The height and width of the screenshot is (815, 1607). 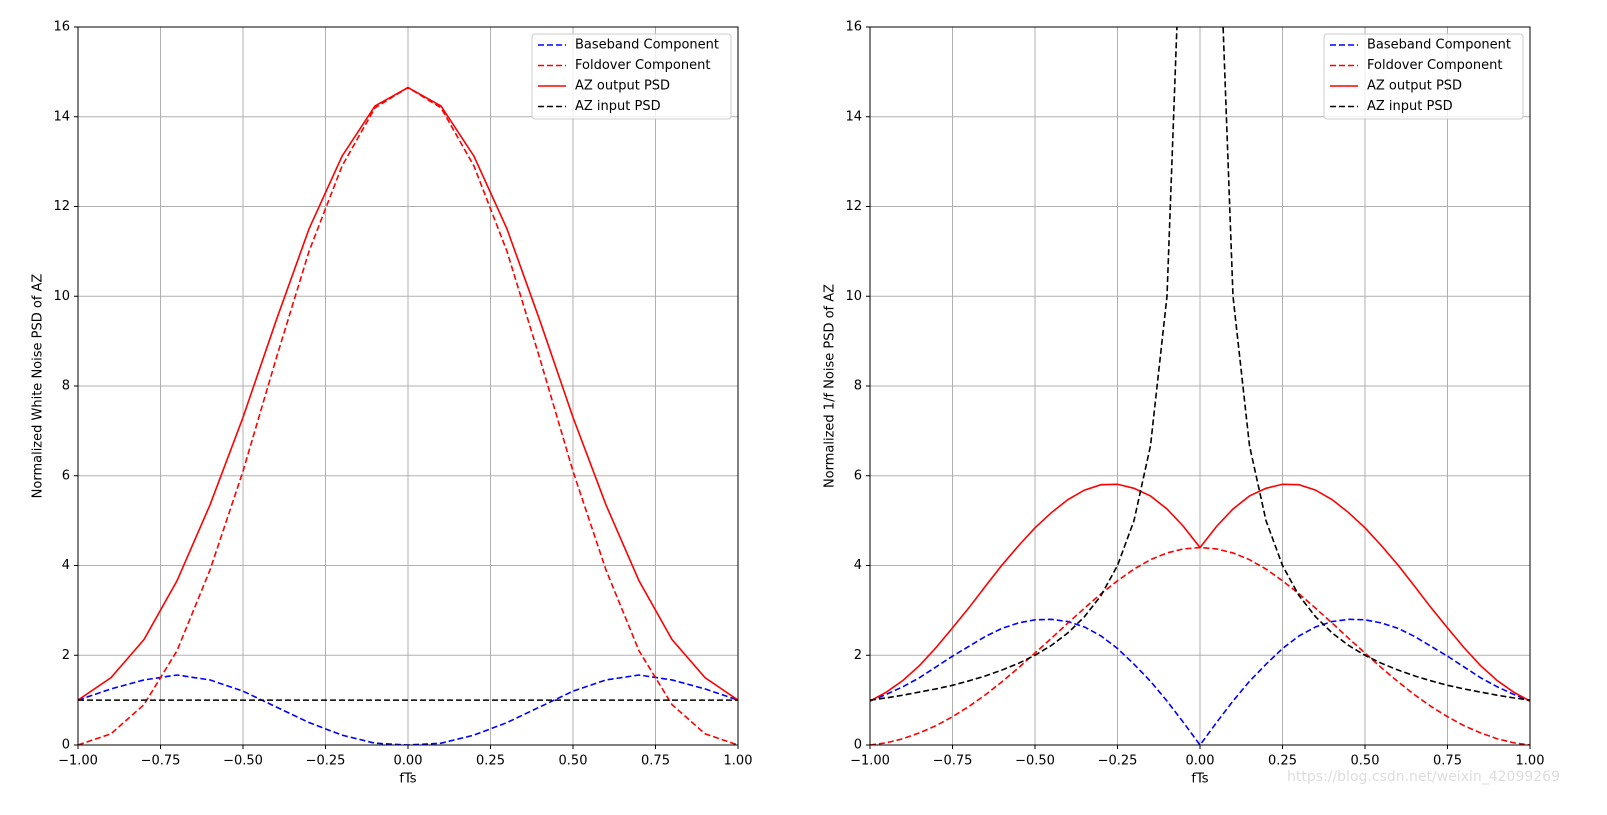 I want to click on y-axis-label: Normalized White Noise PSD of AZ, so click(x=38, y=386).